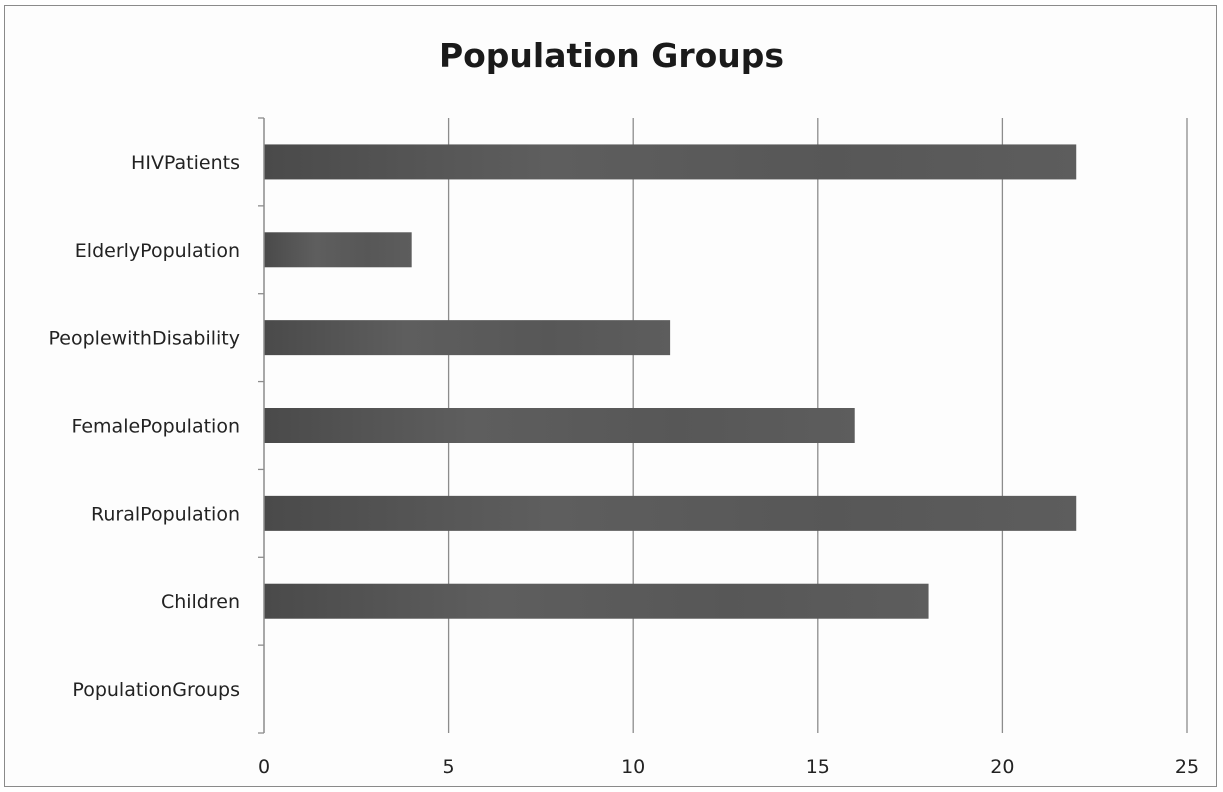 This screenshot has width=1223, height=792. What do you see at coordinates (1002, 767) in the screenshot?
I see `x-tick-label: 20` at bounding box center [1002, 767].